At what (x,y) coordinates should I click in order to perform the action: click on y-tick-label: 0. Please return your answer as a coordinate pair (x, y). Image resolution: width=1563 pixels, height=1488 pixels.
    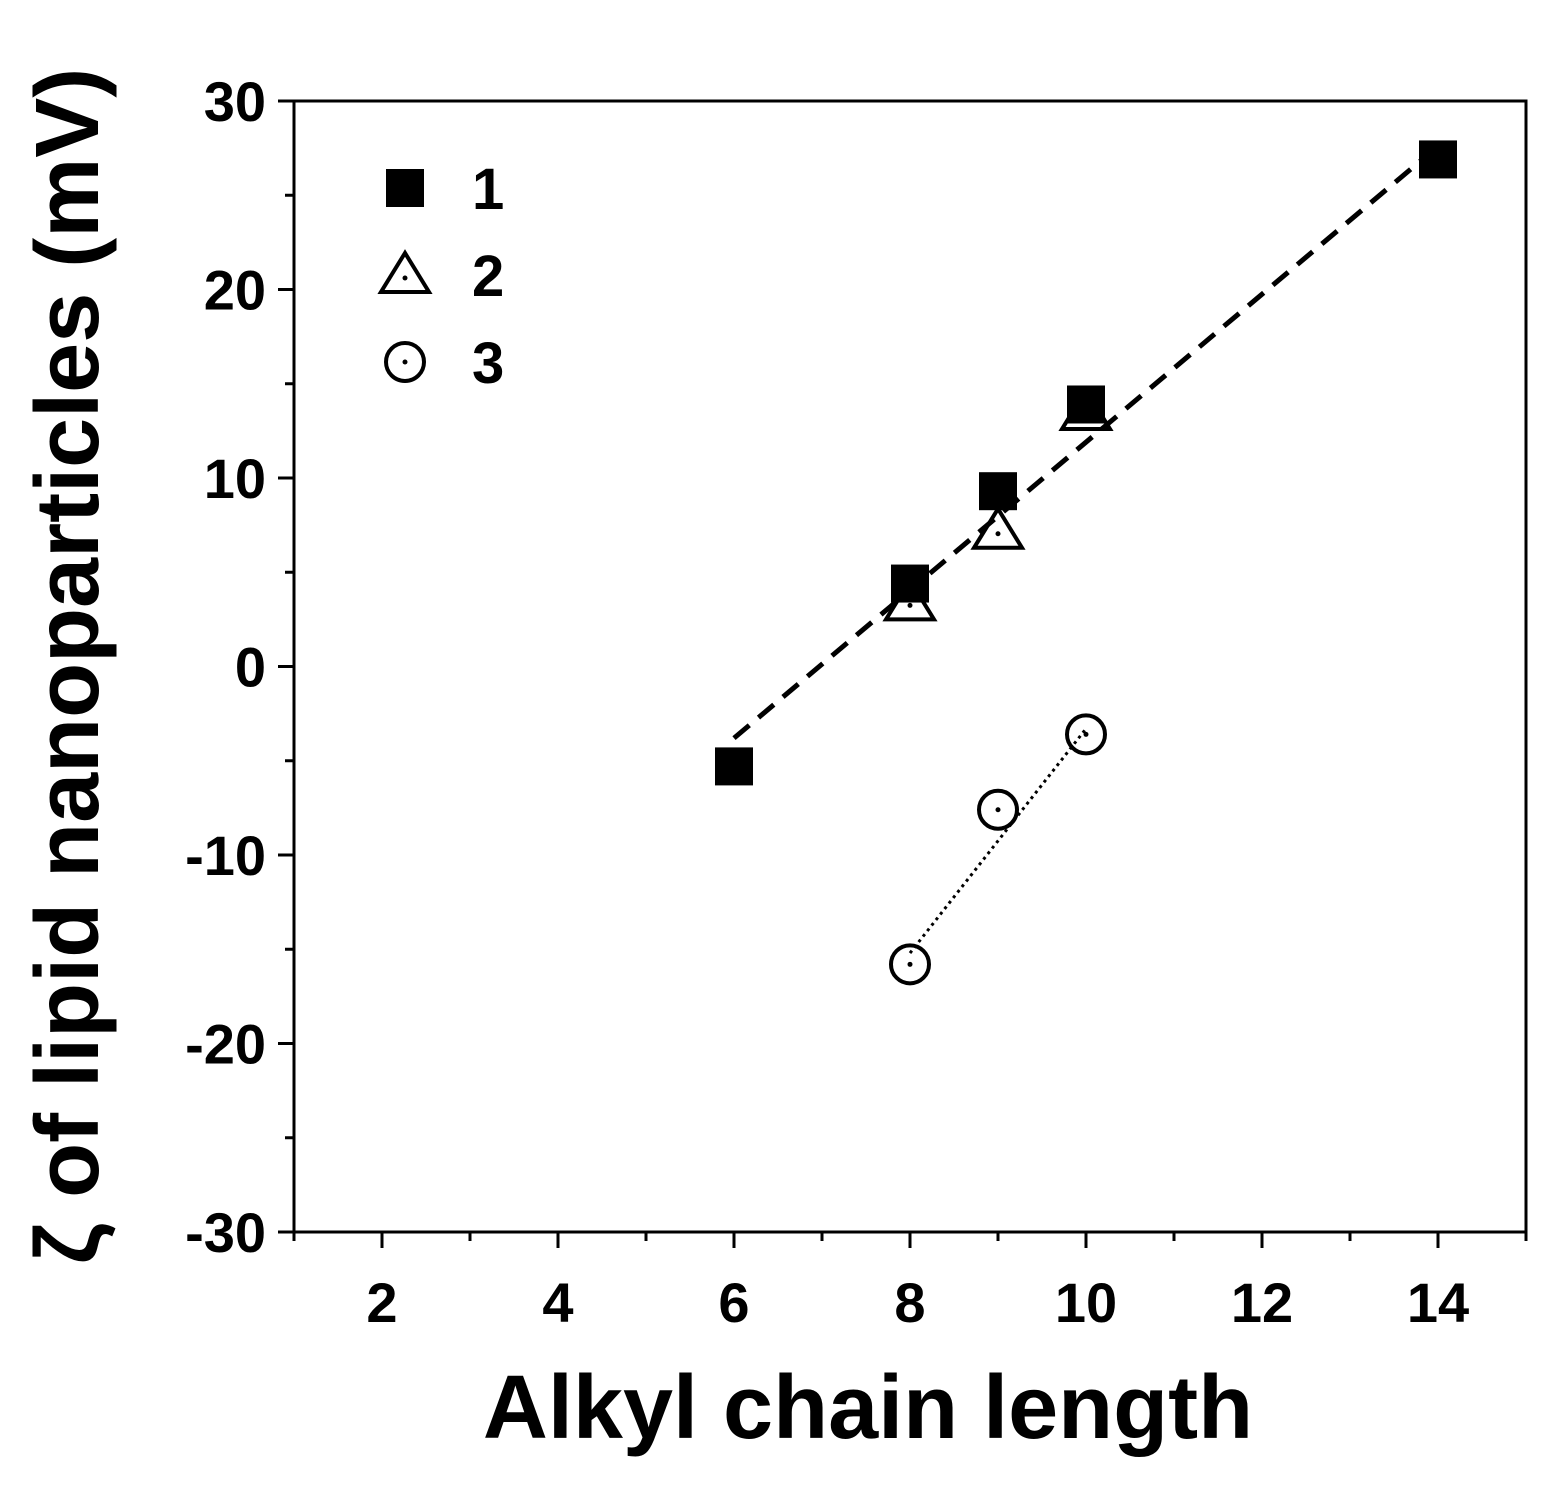
    Looking at the image, I should click on (250, 667).